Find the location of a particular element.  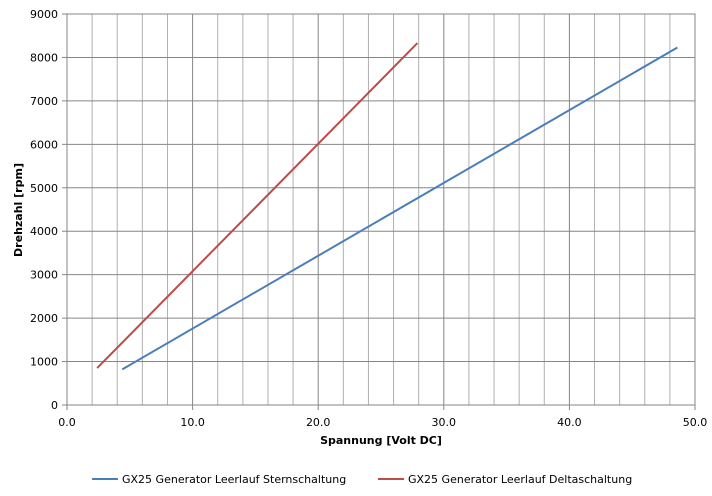

x-axis: 0.0 10.0 20.0 30.0 40.0 50.0 is located at coordinates (382, 417).